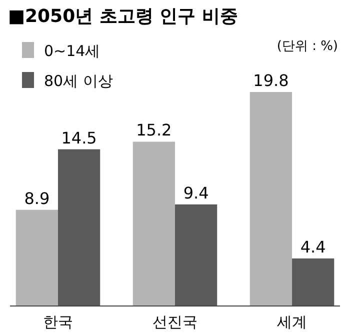  What do you see at coordinates (123, 16) in the screenshot?
I see `chart-title: ■2050년 초고령 인구 비중` at bounding box center [123, 16].